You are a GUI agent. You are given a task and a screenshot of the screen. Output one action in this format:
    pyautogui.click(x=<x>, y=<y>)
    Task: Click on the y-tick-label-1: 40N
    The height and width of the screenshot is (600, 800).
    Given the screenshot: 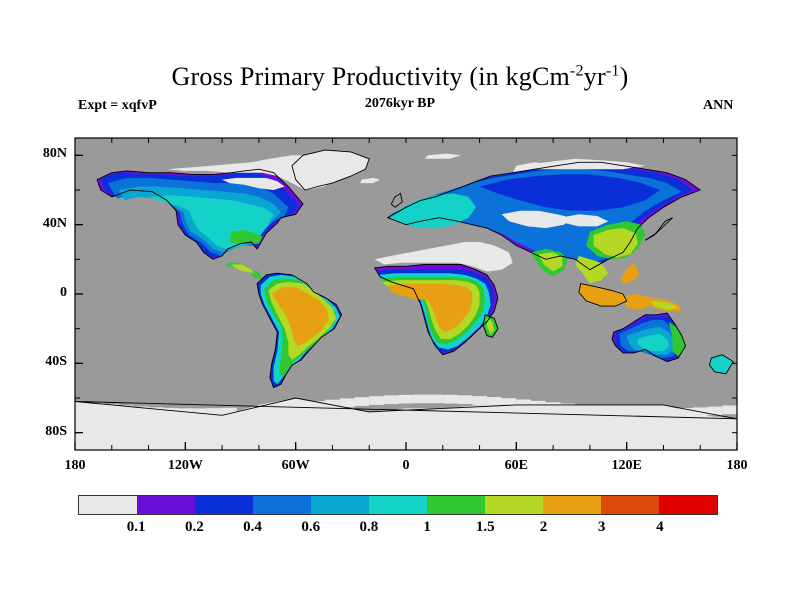 What is the action you would take?
    pyautogui.click(x=54, y=223)
    